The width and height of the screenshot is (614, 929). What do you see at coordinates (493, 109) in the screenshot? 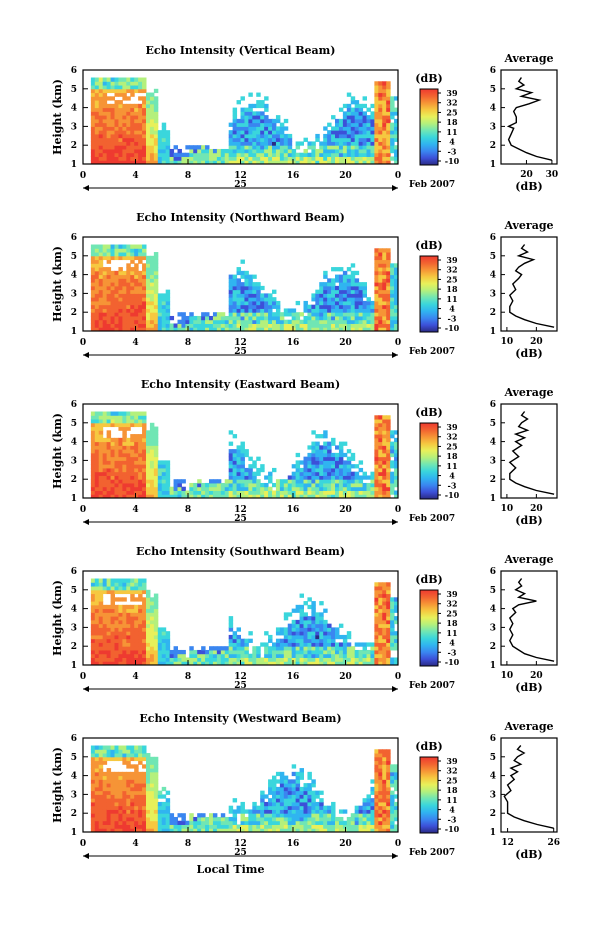
I see `avg-y-tick-label: 4` at bounding box center [493, 109].